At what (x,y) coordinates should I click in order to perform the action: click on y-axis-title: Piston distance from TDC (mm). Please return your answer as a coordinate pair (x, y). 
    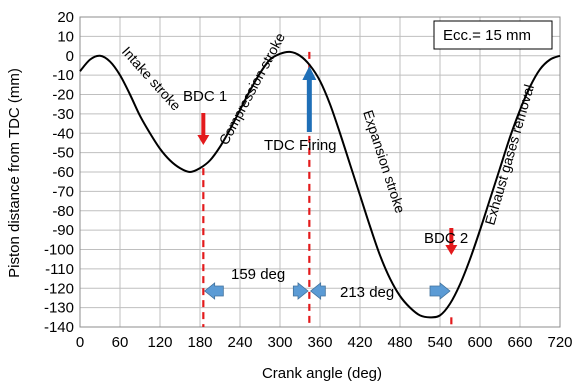
    Looking at the image, I should click on (14, 173).